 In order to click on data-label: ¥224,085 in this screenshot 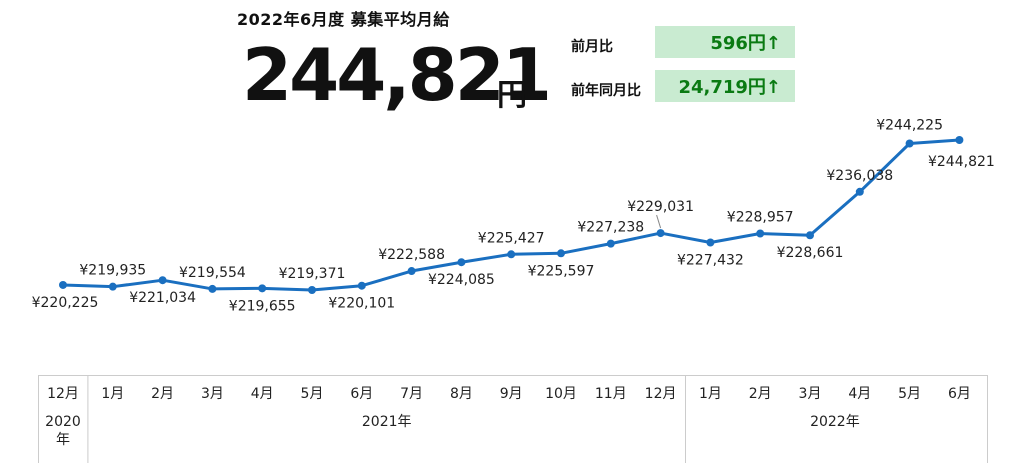, I will do `click(461, 280)`.